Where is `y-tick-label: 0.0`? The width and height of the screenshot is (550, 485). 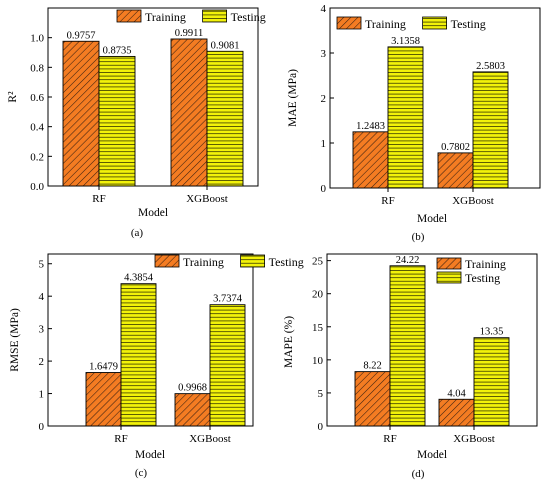
y-tick-label: 0.0 is located at coordinates (37, 187).